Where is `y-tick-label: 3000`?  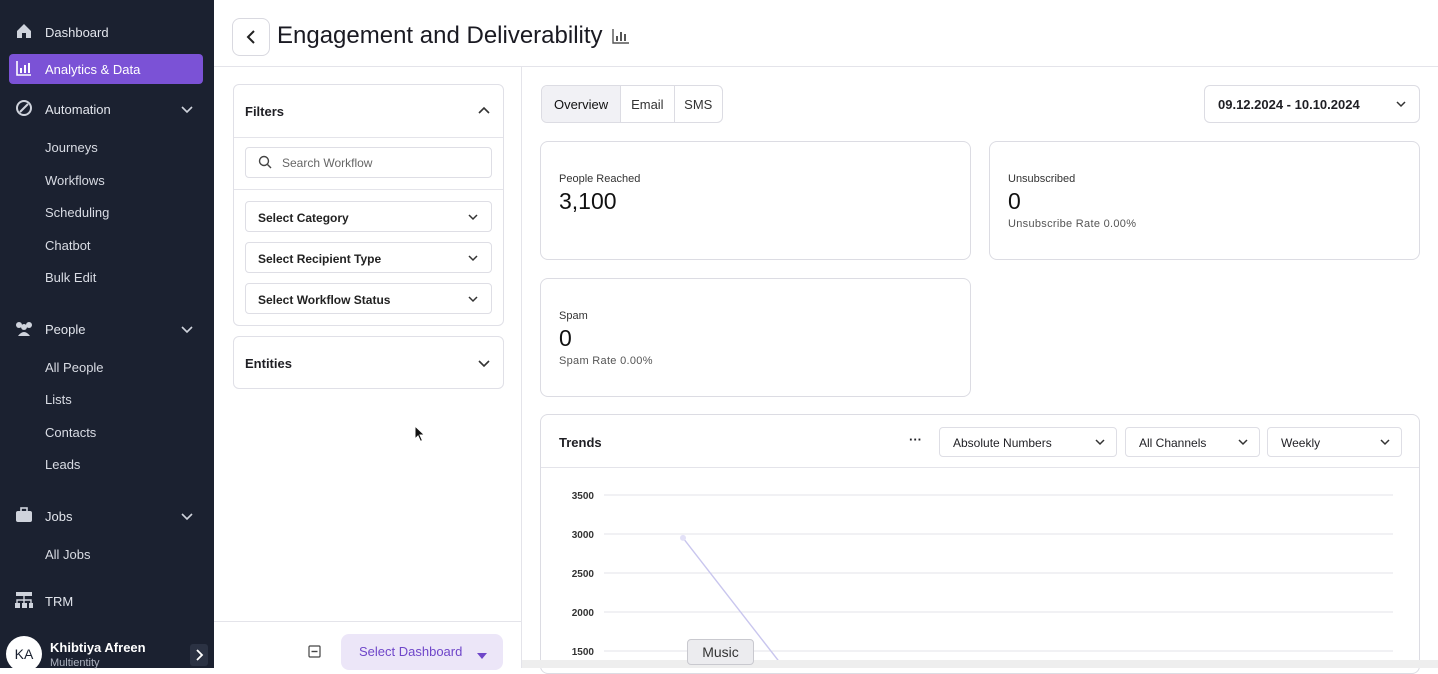
y-tick-label: 3000 is located at coordinates (583, 535).